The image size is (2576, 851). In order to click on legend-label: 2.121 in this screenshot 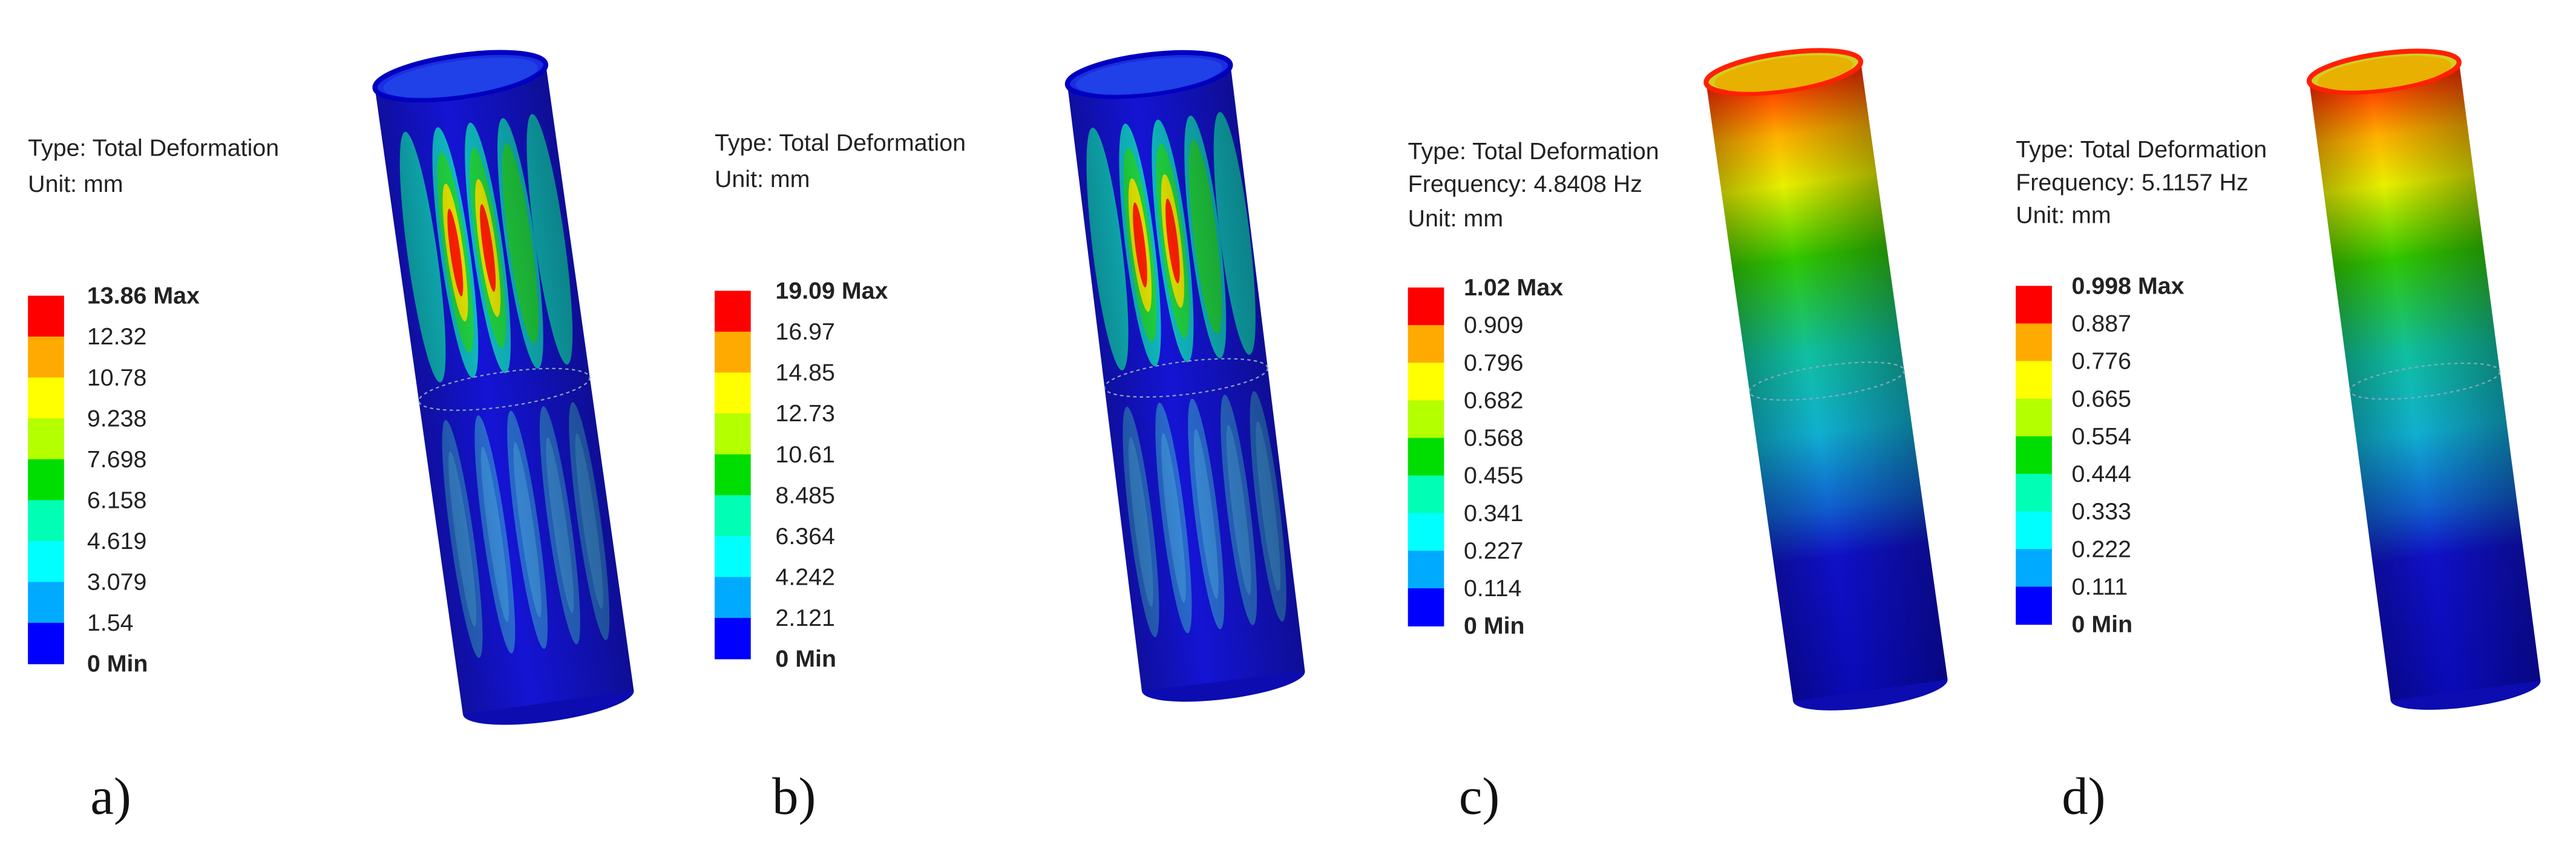, I will do `click(805, 618)`.